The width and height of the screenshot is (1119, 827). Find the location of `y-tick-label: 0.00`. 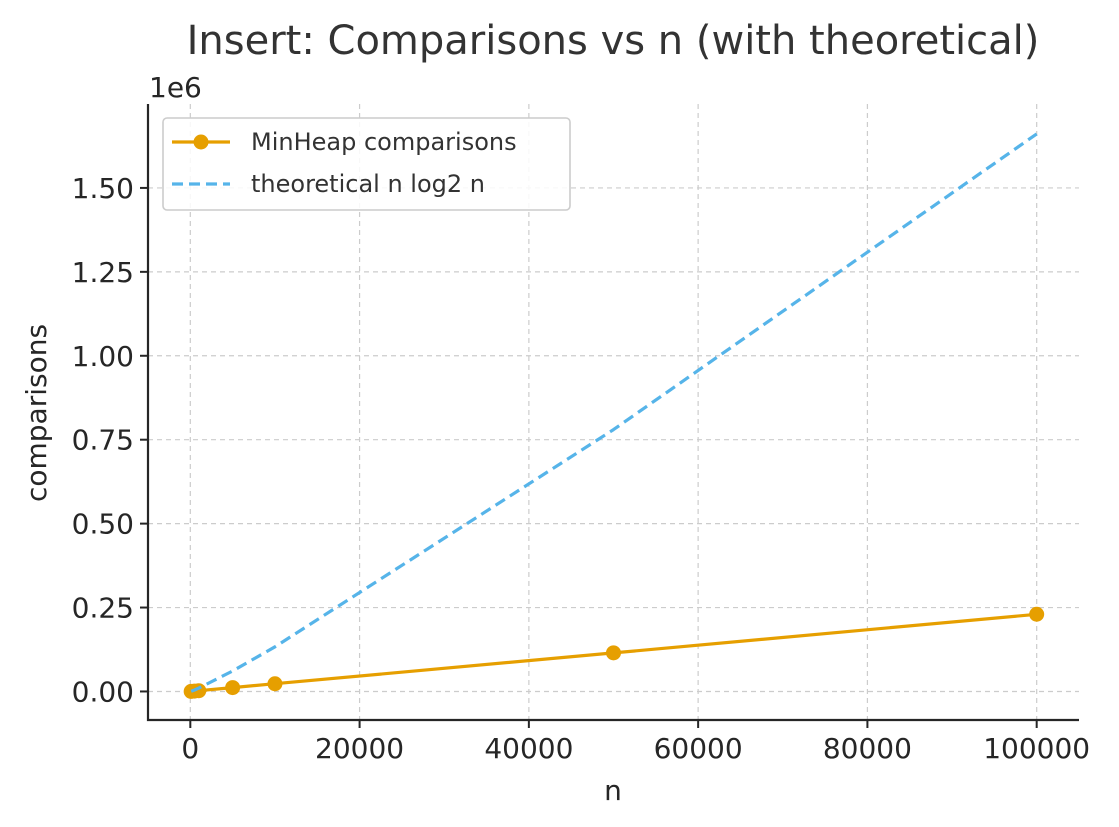

y-tick-label: 0.00 is located at coordinates (103, 691).